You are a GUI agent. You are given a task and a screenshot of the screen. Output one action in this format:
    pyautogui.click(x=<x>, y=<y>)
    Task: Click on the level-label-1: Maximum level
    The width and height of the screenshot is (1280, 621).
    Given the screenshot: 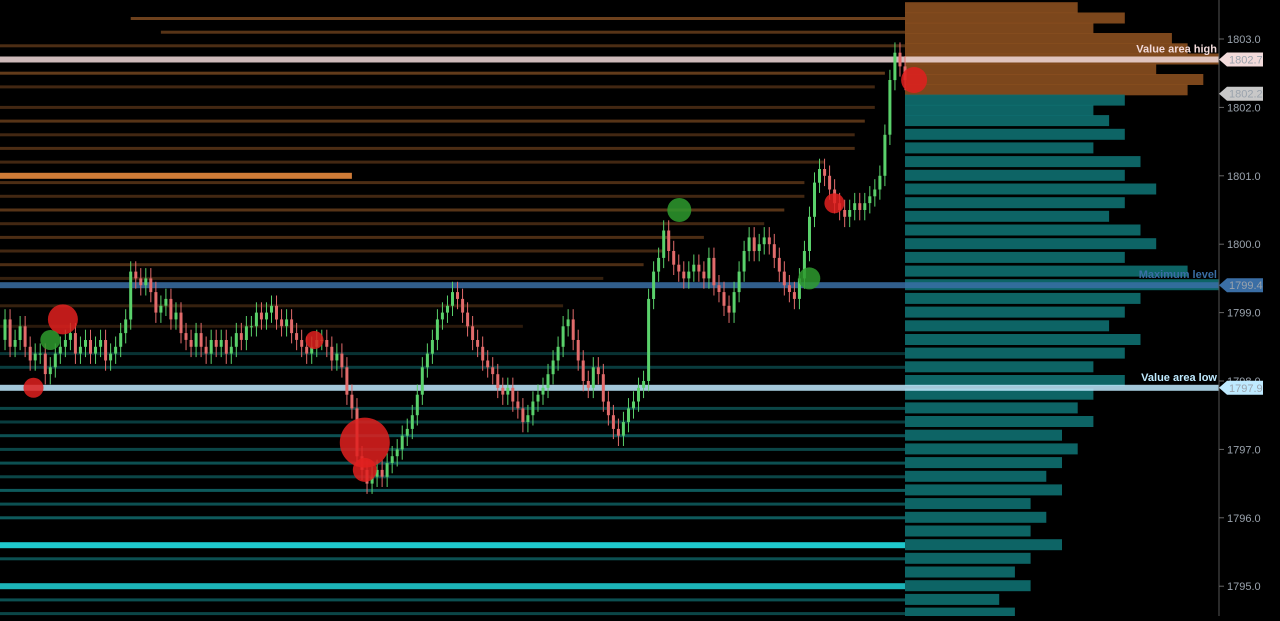 What is the action you would take?
    pyautogui.click(x=1178, y=275)
    